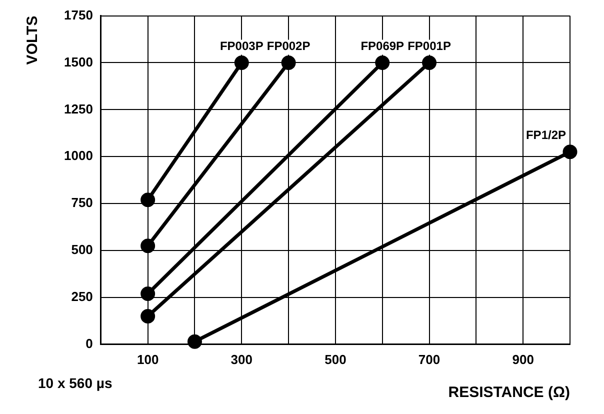 The height and width of the screenshot is (414, 604). I want to click on y-tick-label: 500, so click(82, 250).